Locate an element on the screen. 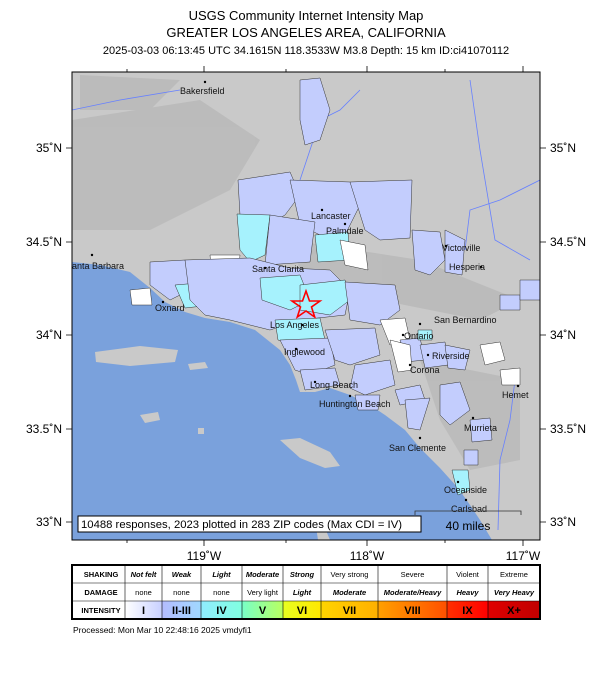 Image resolution: width=612 pixels, height=689 pixels. city-label: Long Beach is located at coordinates (334, 385).